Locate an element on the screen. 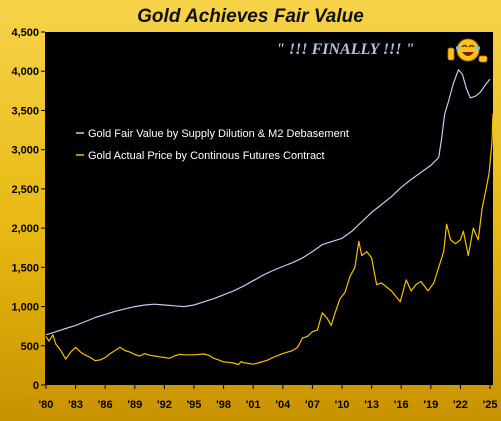  x-tick-label: '01 is located at coordinates (253, 405).